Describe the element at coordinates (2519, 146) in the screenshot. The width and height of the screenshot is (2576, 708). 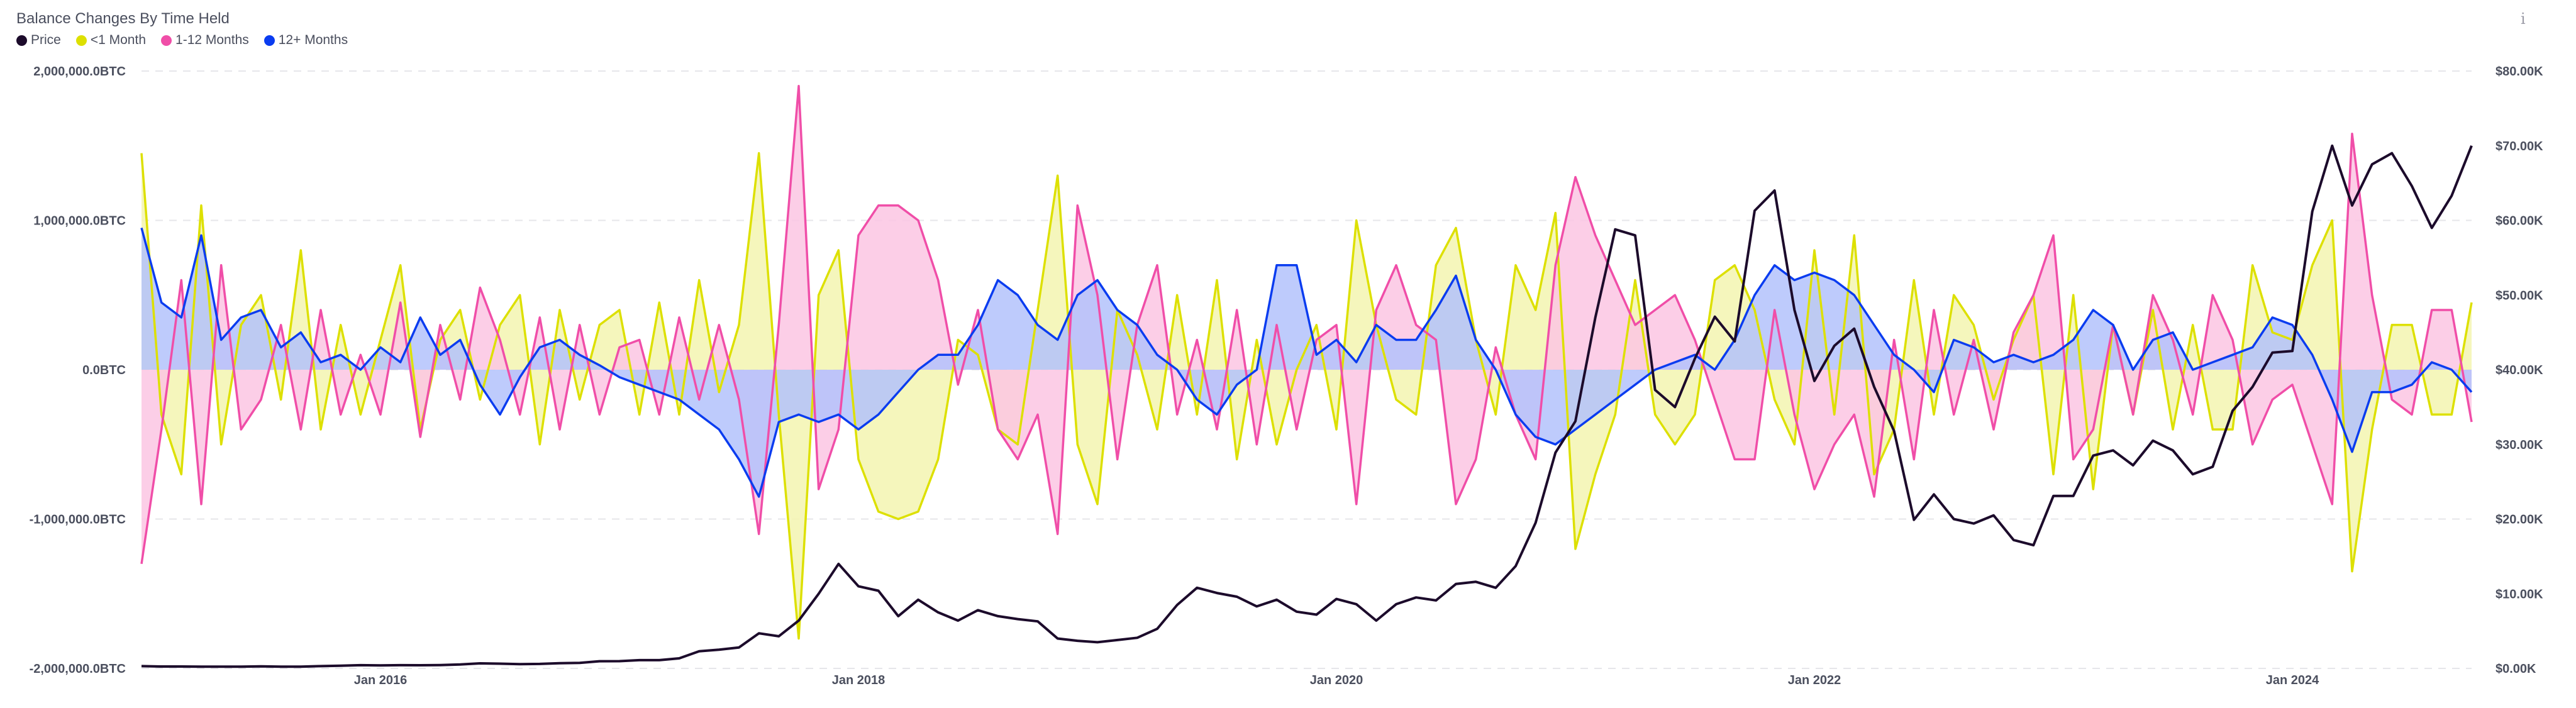
I see `y-right-tick-label: $70.00K` at that location.